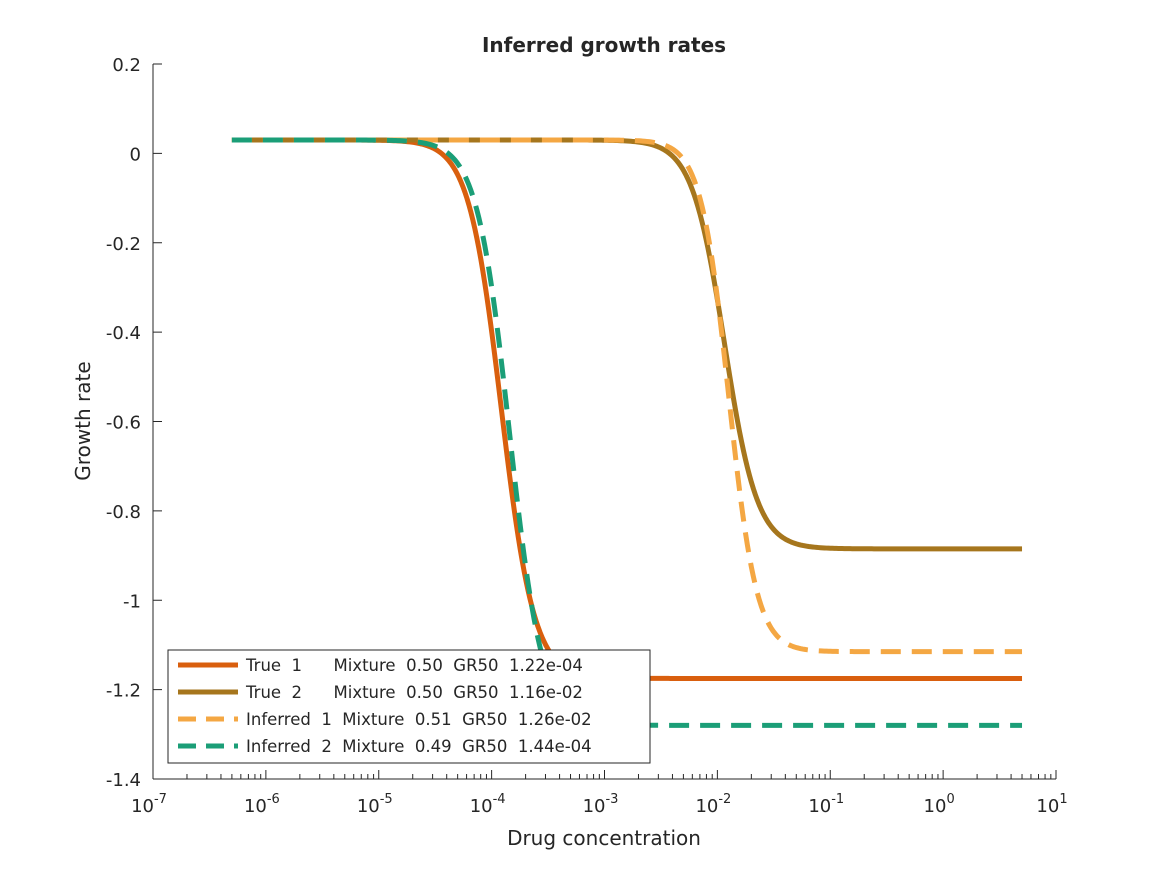  I want to click on x-tick-label: 10⁻⁵, so click(375, 804).